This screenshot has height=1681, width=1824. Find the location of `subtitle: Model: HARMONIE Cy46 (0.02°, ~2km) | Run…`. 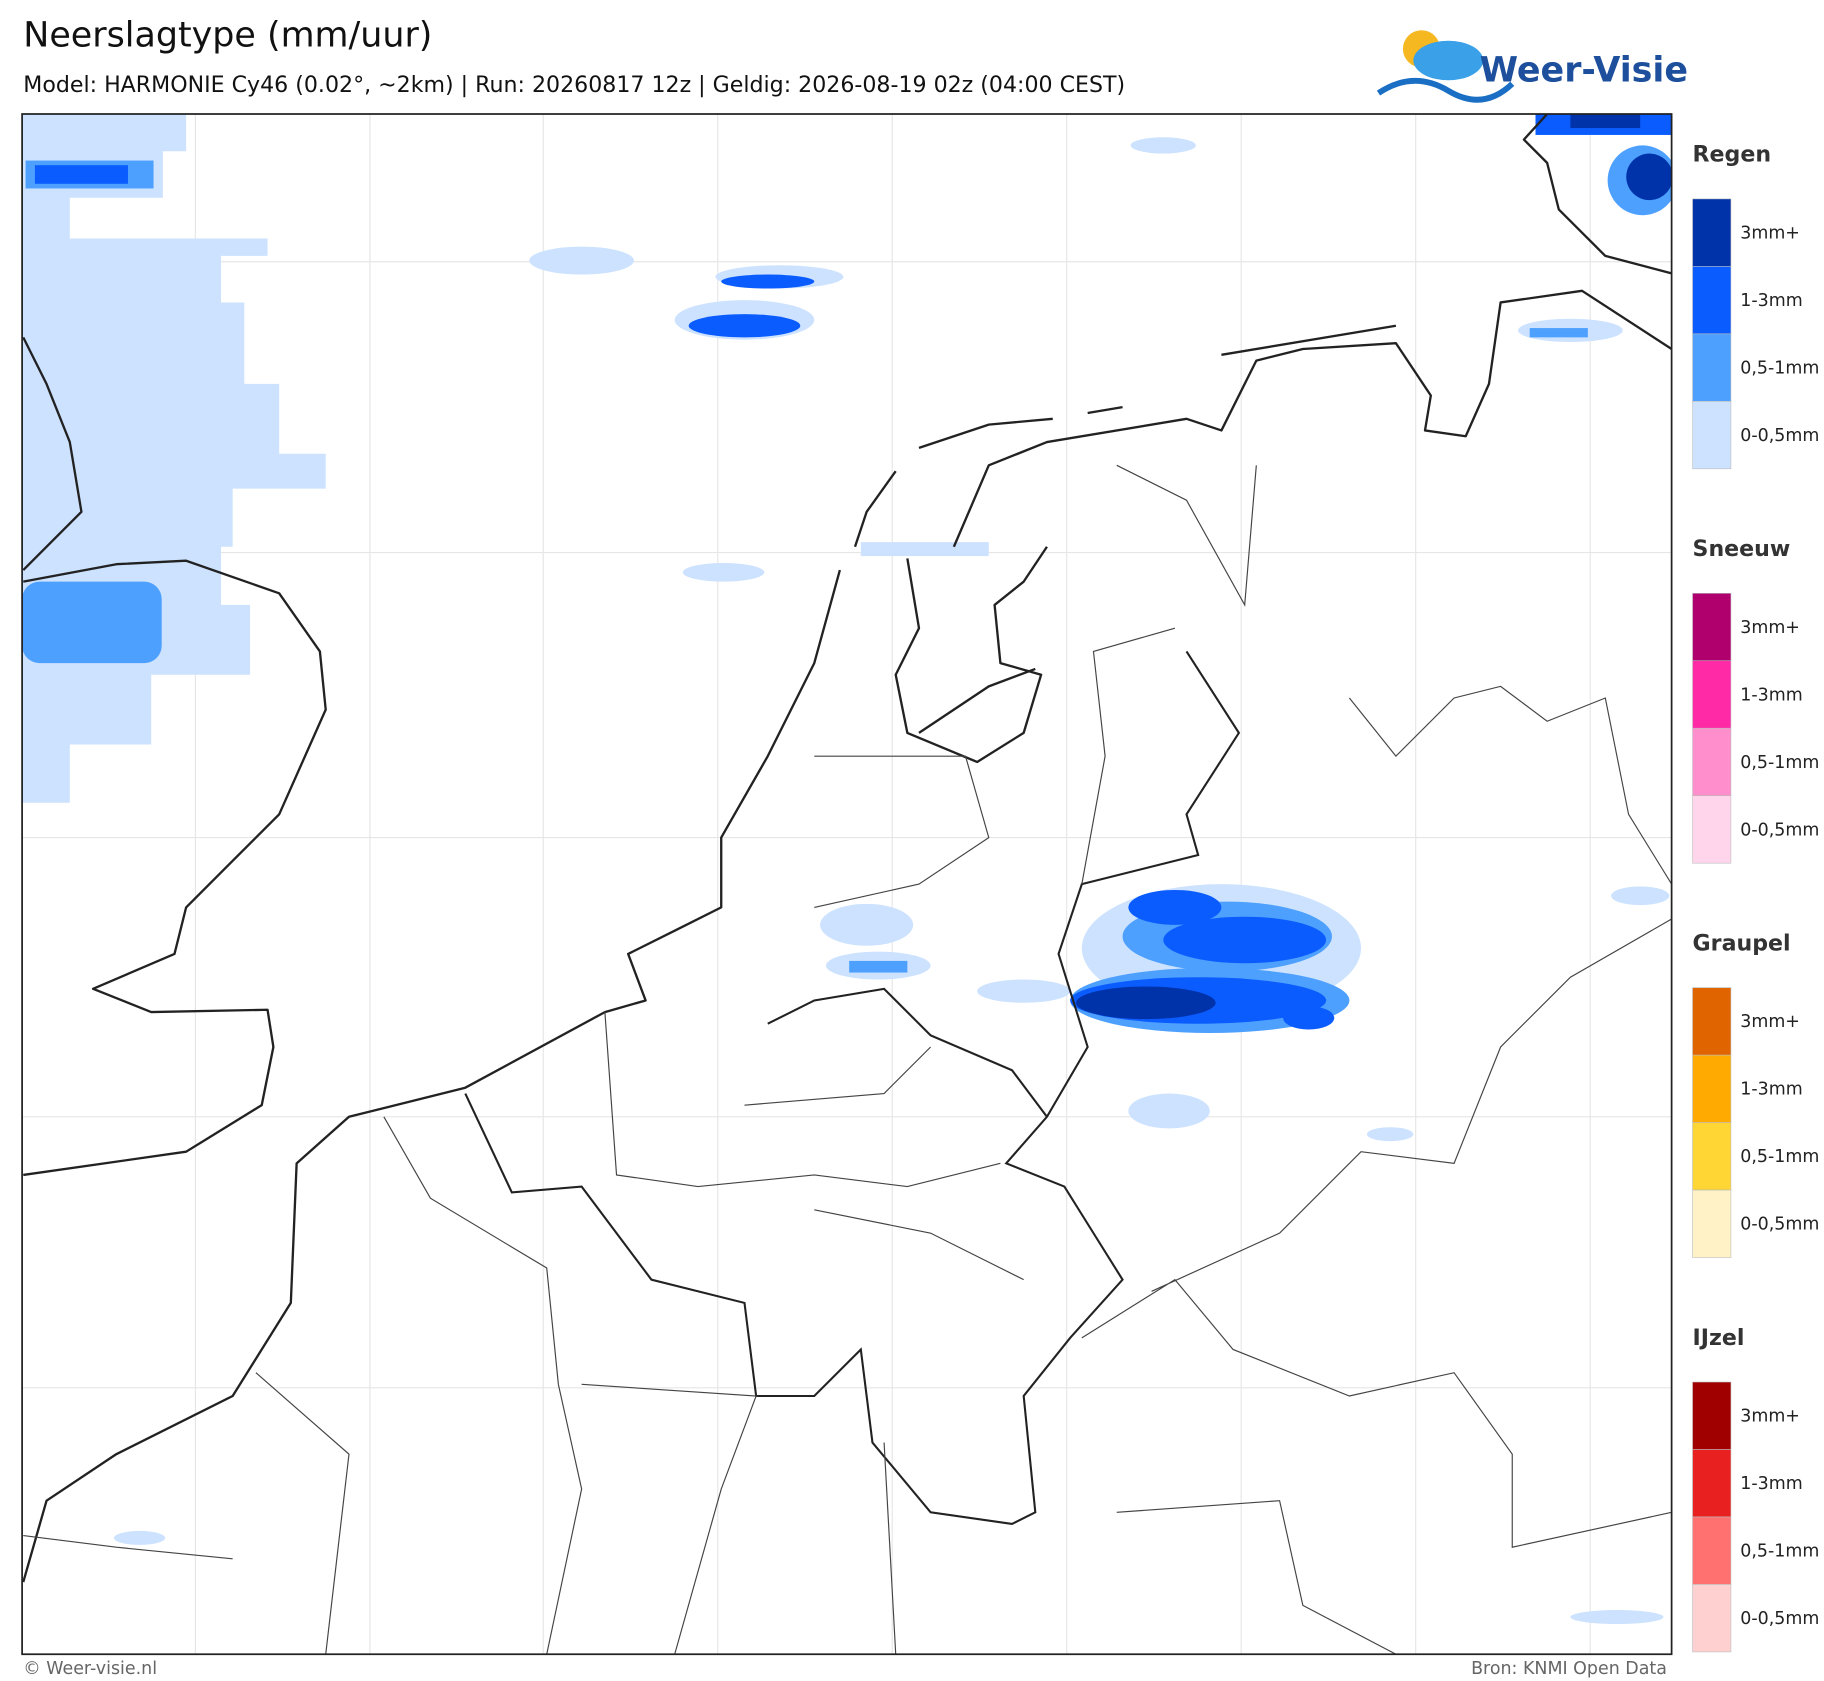

subtitle: Model: HARMONIE Cy46 (0.02°, ~2km) | Run… is located at coordinates (574, 85).